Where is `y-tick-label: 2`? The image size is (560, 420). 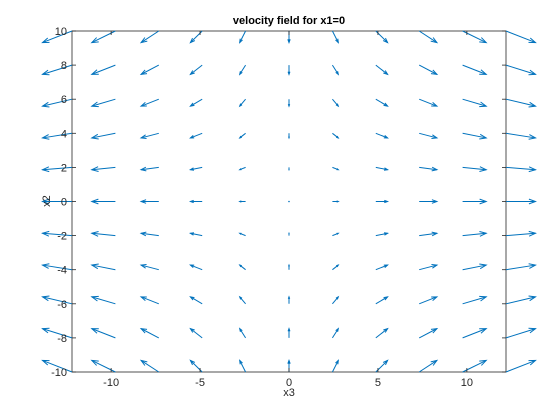 y-tick-label: 2 is located at coordinates (64, 168).